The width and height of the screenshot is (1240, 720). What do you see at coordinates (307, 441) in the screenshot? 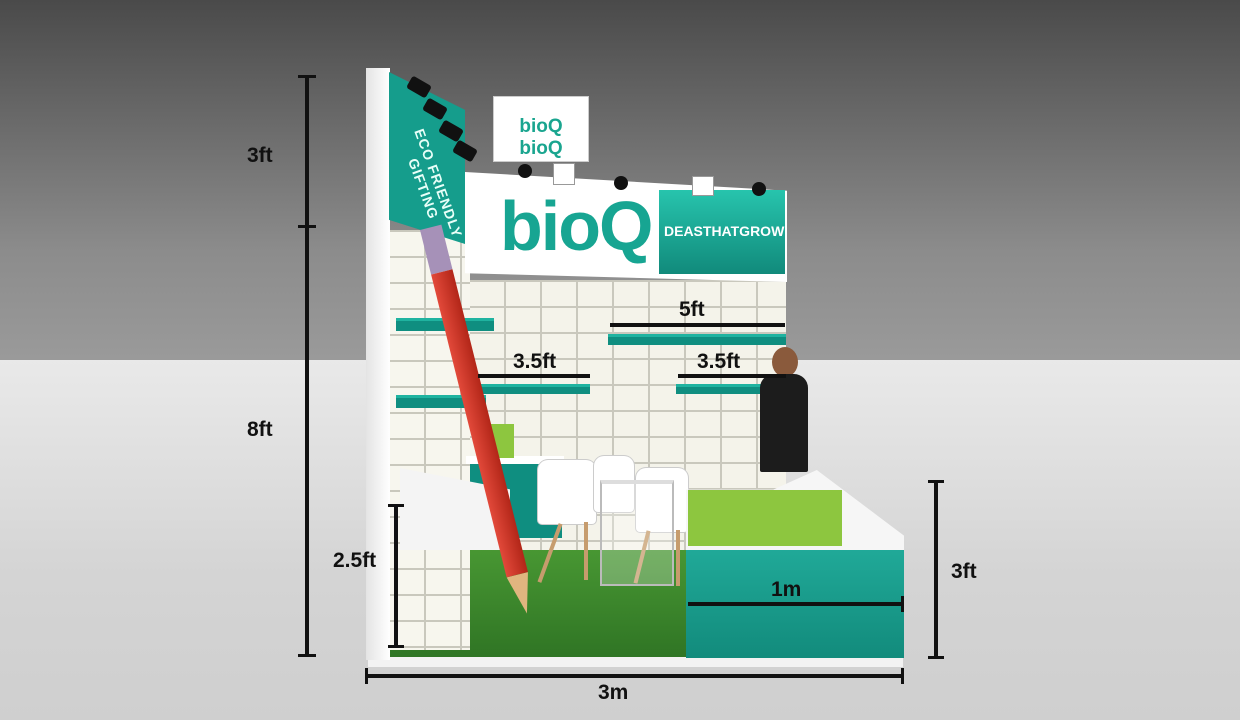
I see `dim-line-wall` at bounding box center [307, 441].